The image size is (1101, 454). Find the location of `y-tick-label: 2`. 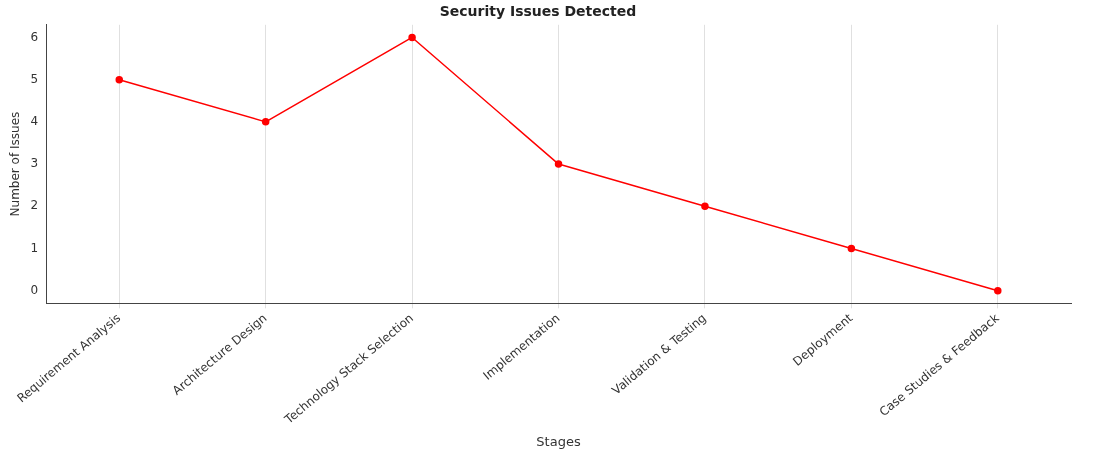

y-tick-label: 2 is located at coordinates (34, 205).